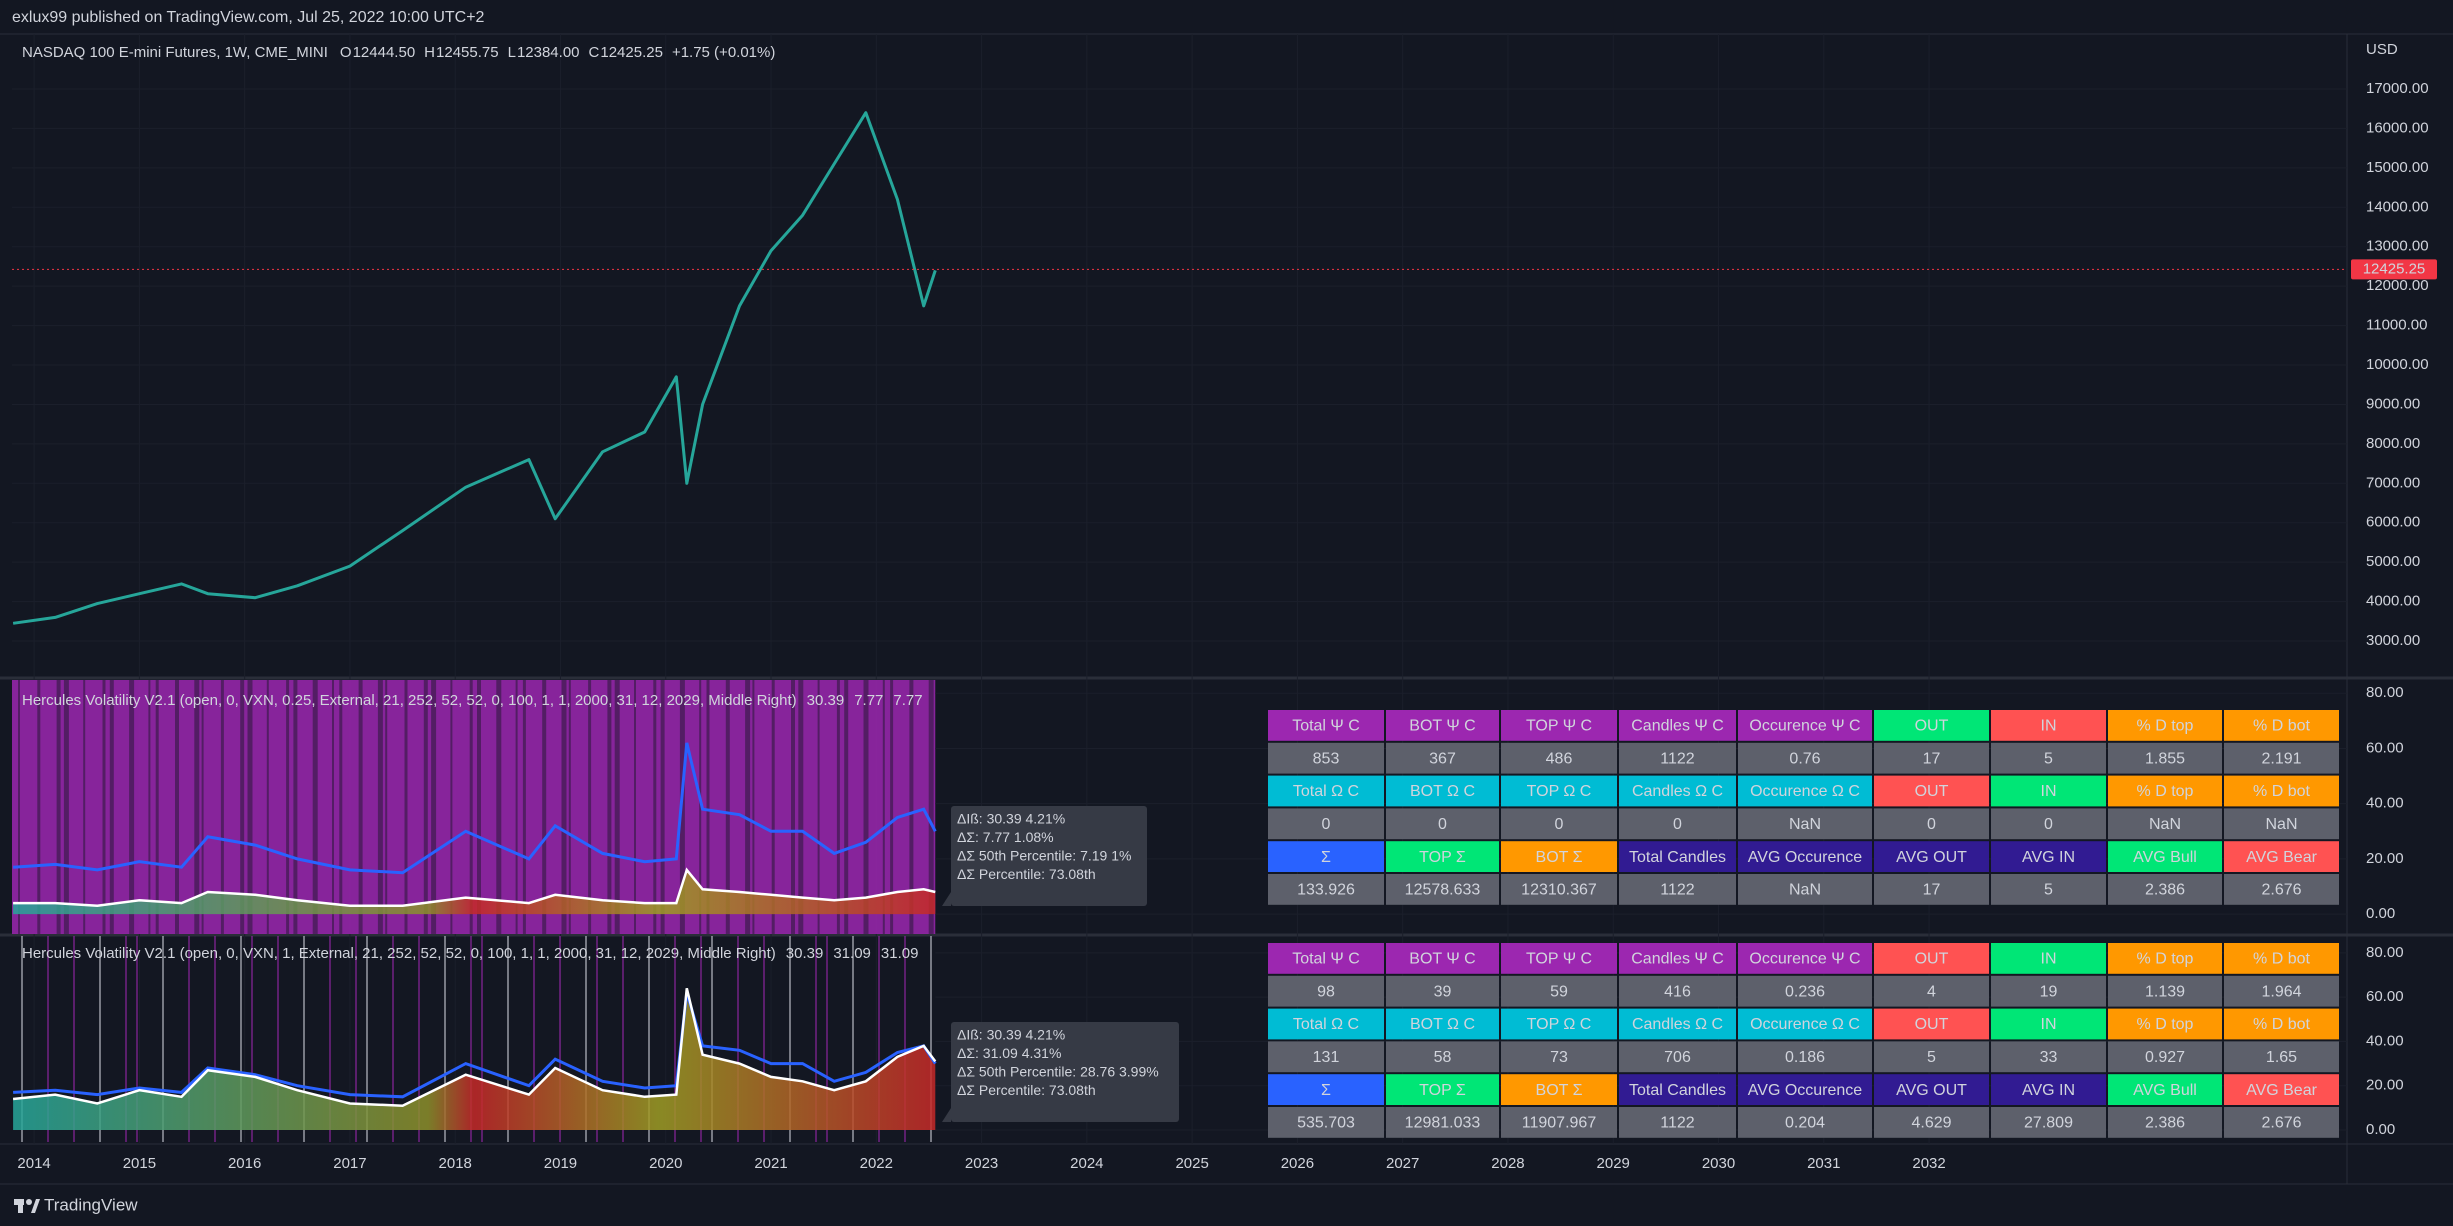 This screenshot has width=2453, height=1226. I want to click on time-tick-label: 2026, so click(1297, 1163).